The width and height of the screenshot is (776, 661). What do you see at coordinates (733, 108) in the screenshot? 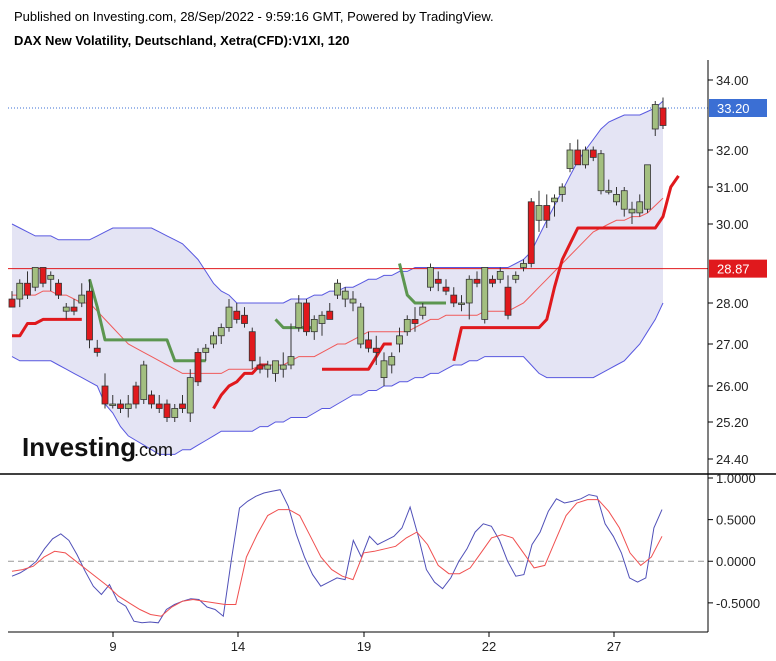
I see `current-price-badge-label: 33.20` at bounding box center [733, 108].